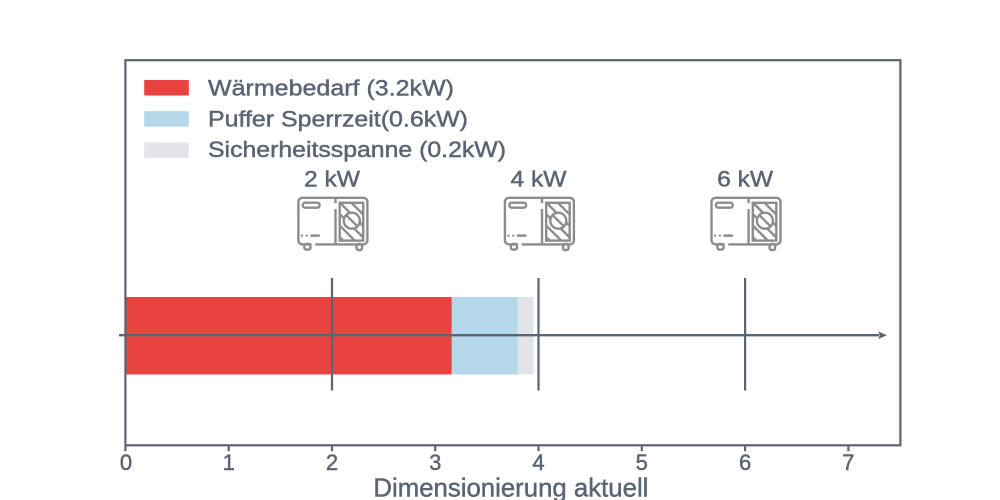  Describe the element at coordinates (510, 486) in the screenshot. I see `svg-text: Dimensionierung aktuell` at that location.